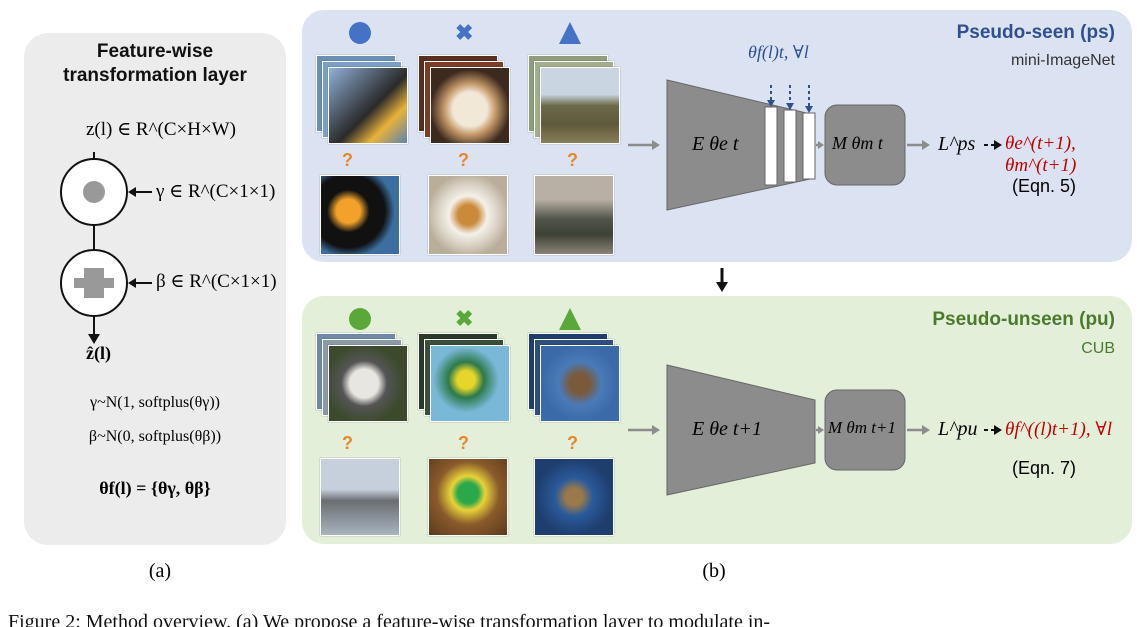 The width and height of the screenshot is (1145, 627). What do you see at coordinates (1041, 154) in the screenshot?
I see `update-params-label: θe^(t+1), θm^(t+1)` at bounding box center [1041, 154].